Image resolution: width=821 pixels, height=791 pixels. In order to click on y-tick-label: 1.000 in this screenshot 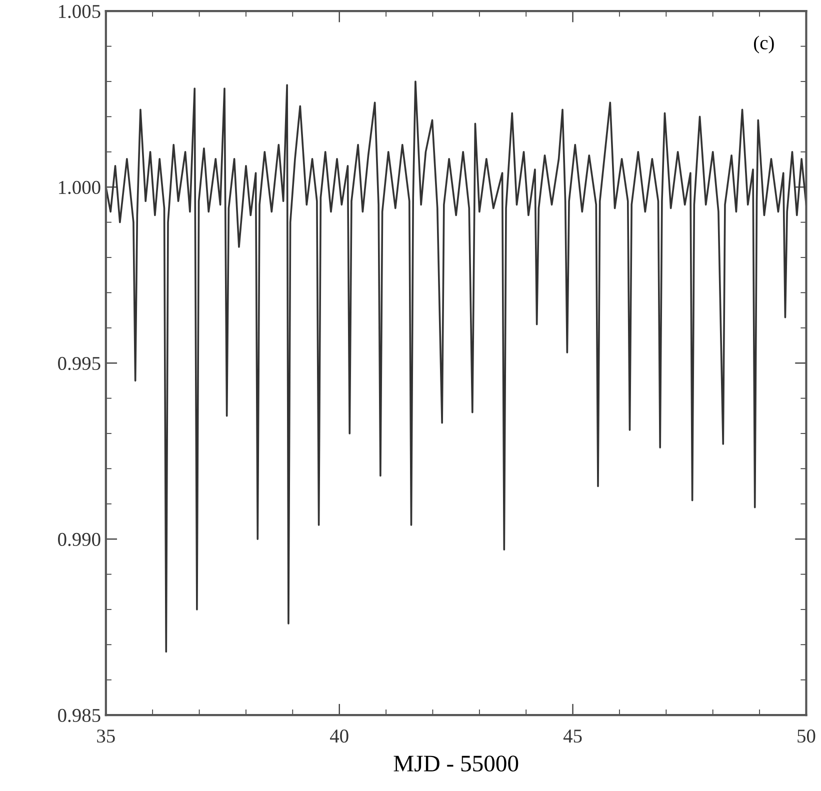, I will do `click(79, 187)`.